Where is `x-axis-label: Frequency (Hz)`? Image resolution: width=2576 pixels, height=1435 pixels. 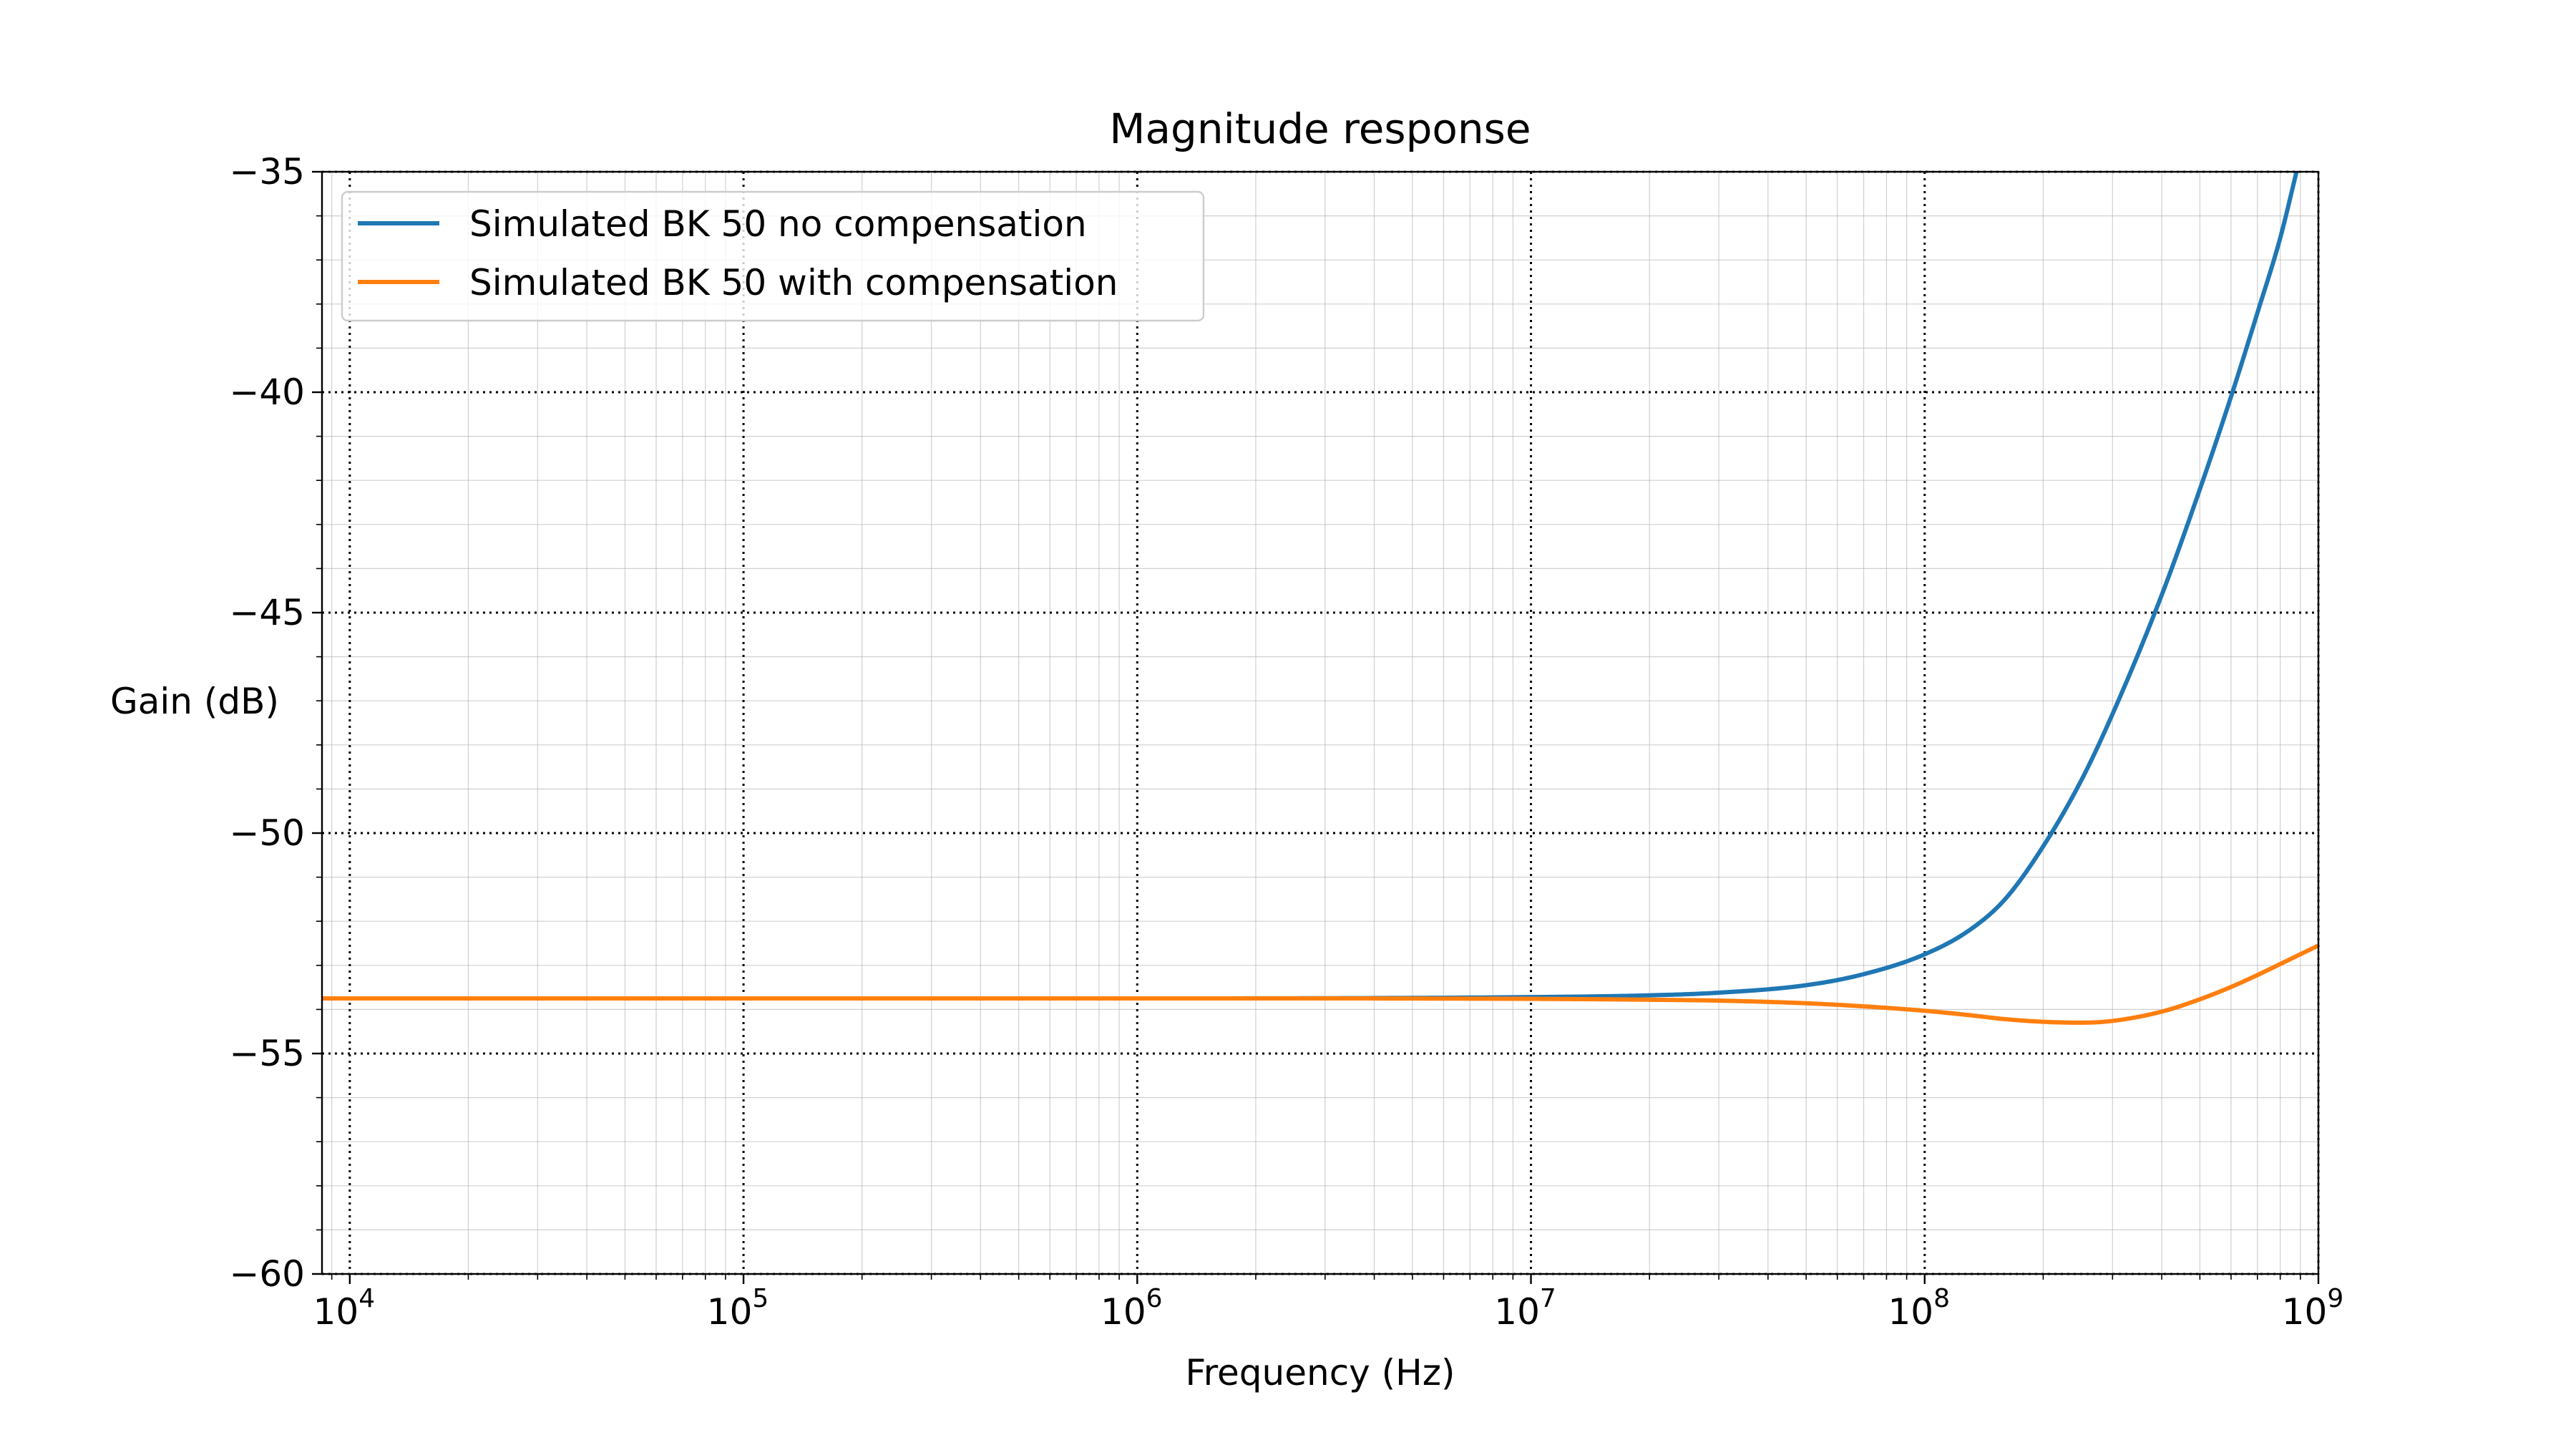 x-axis-label: Frequency (Hz) is located at coordinates (1320, 1373).